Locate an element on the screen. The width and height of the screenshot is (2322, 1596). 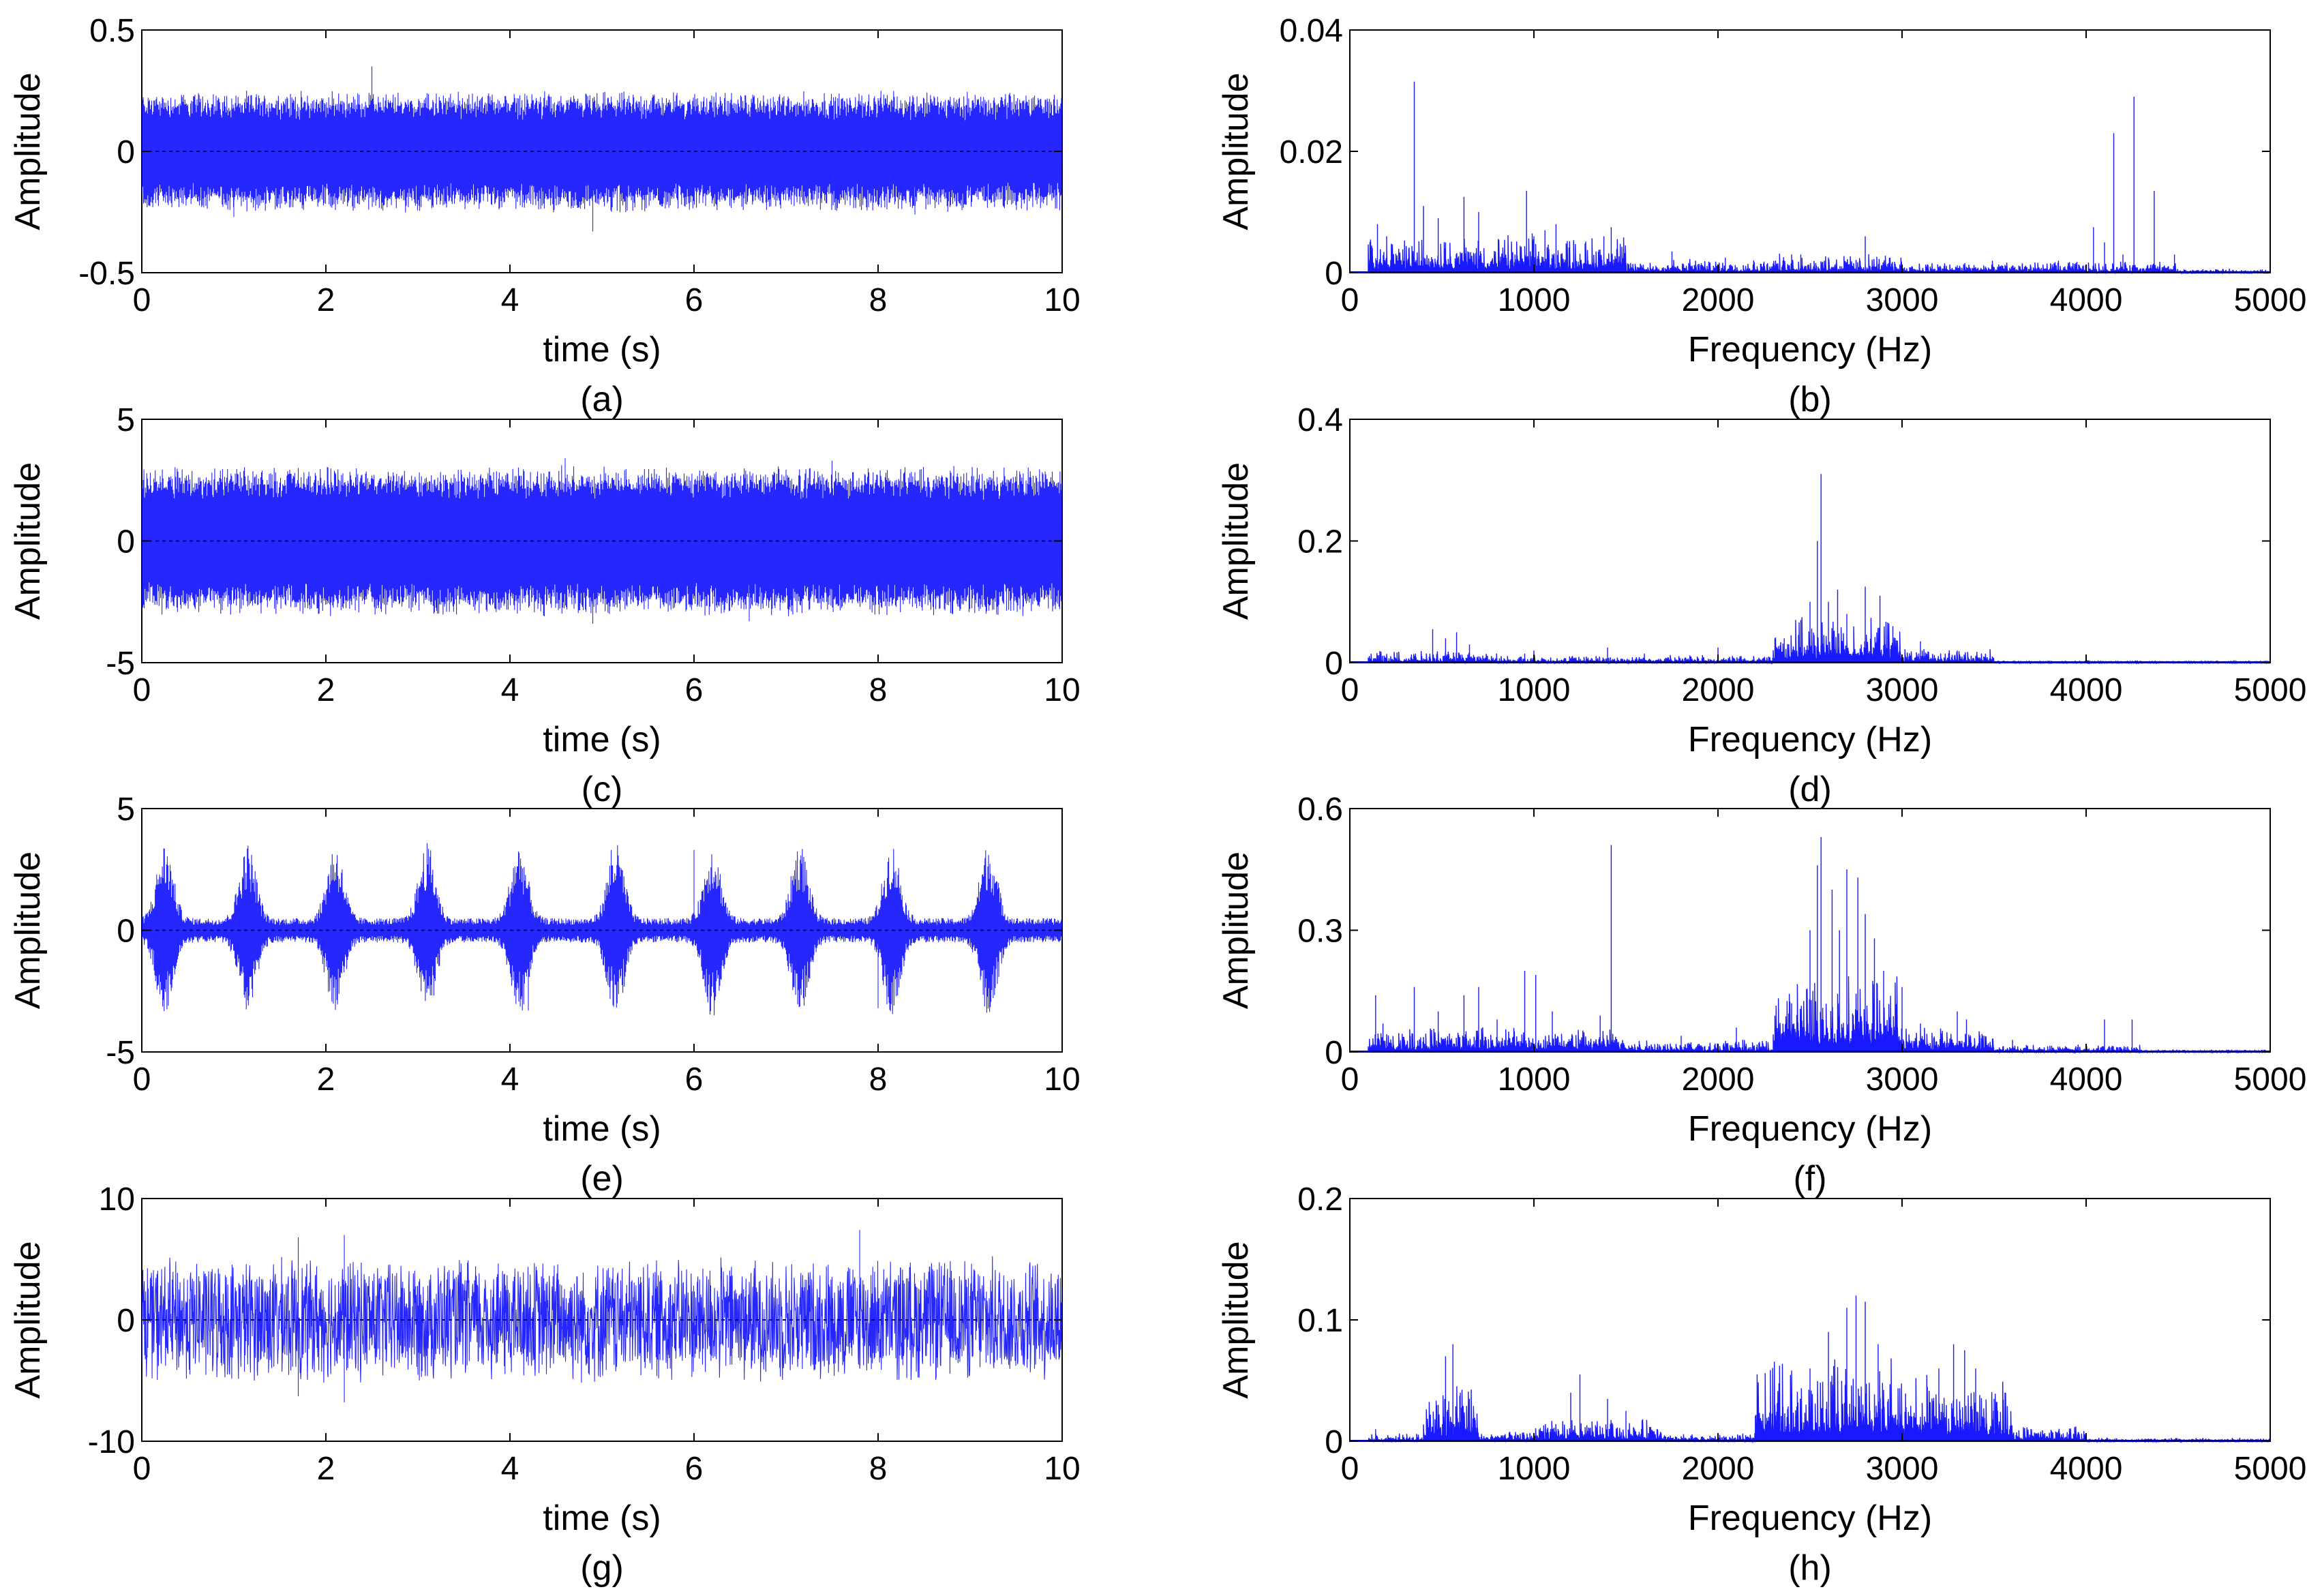
y-tick-label: 0.3 is located at coordinates (1320, 932).